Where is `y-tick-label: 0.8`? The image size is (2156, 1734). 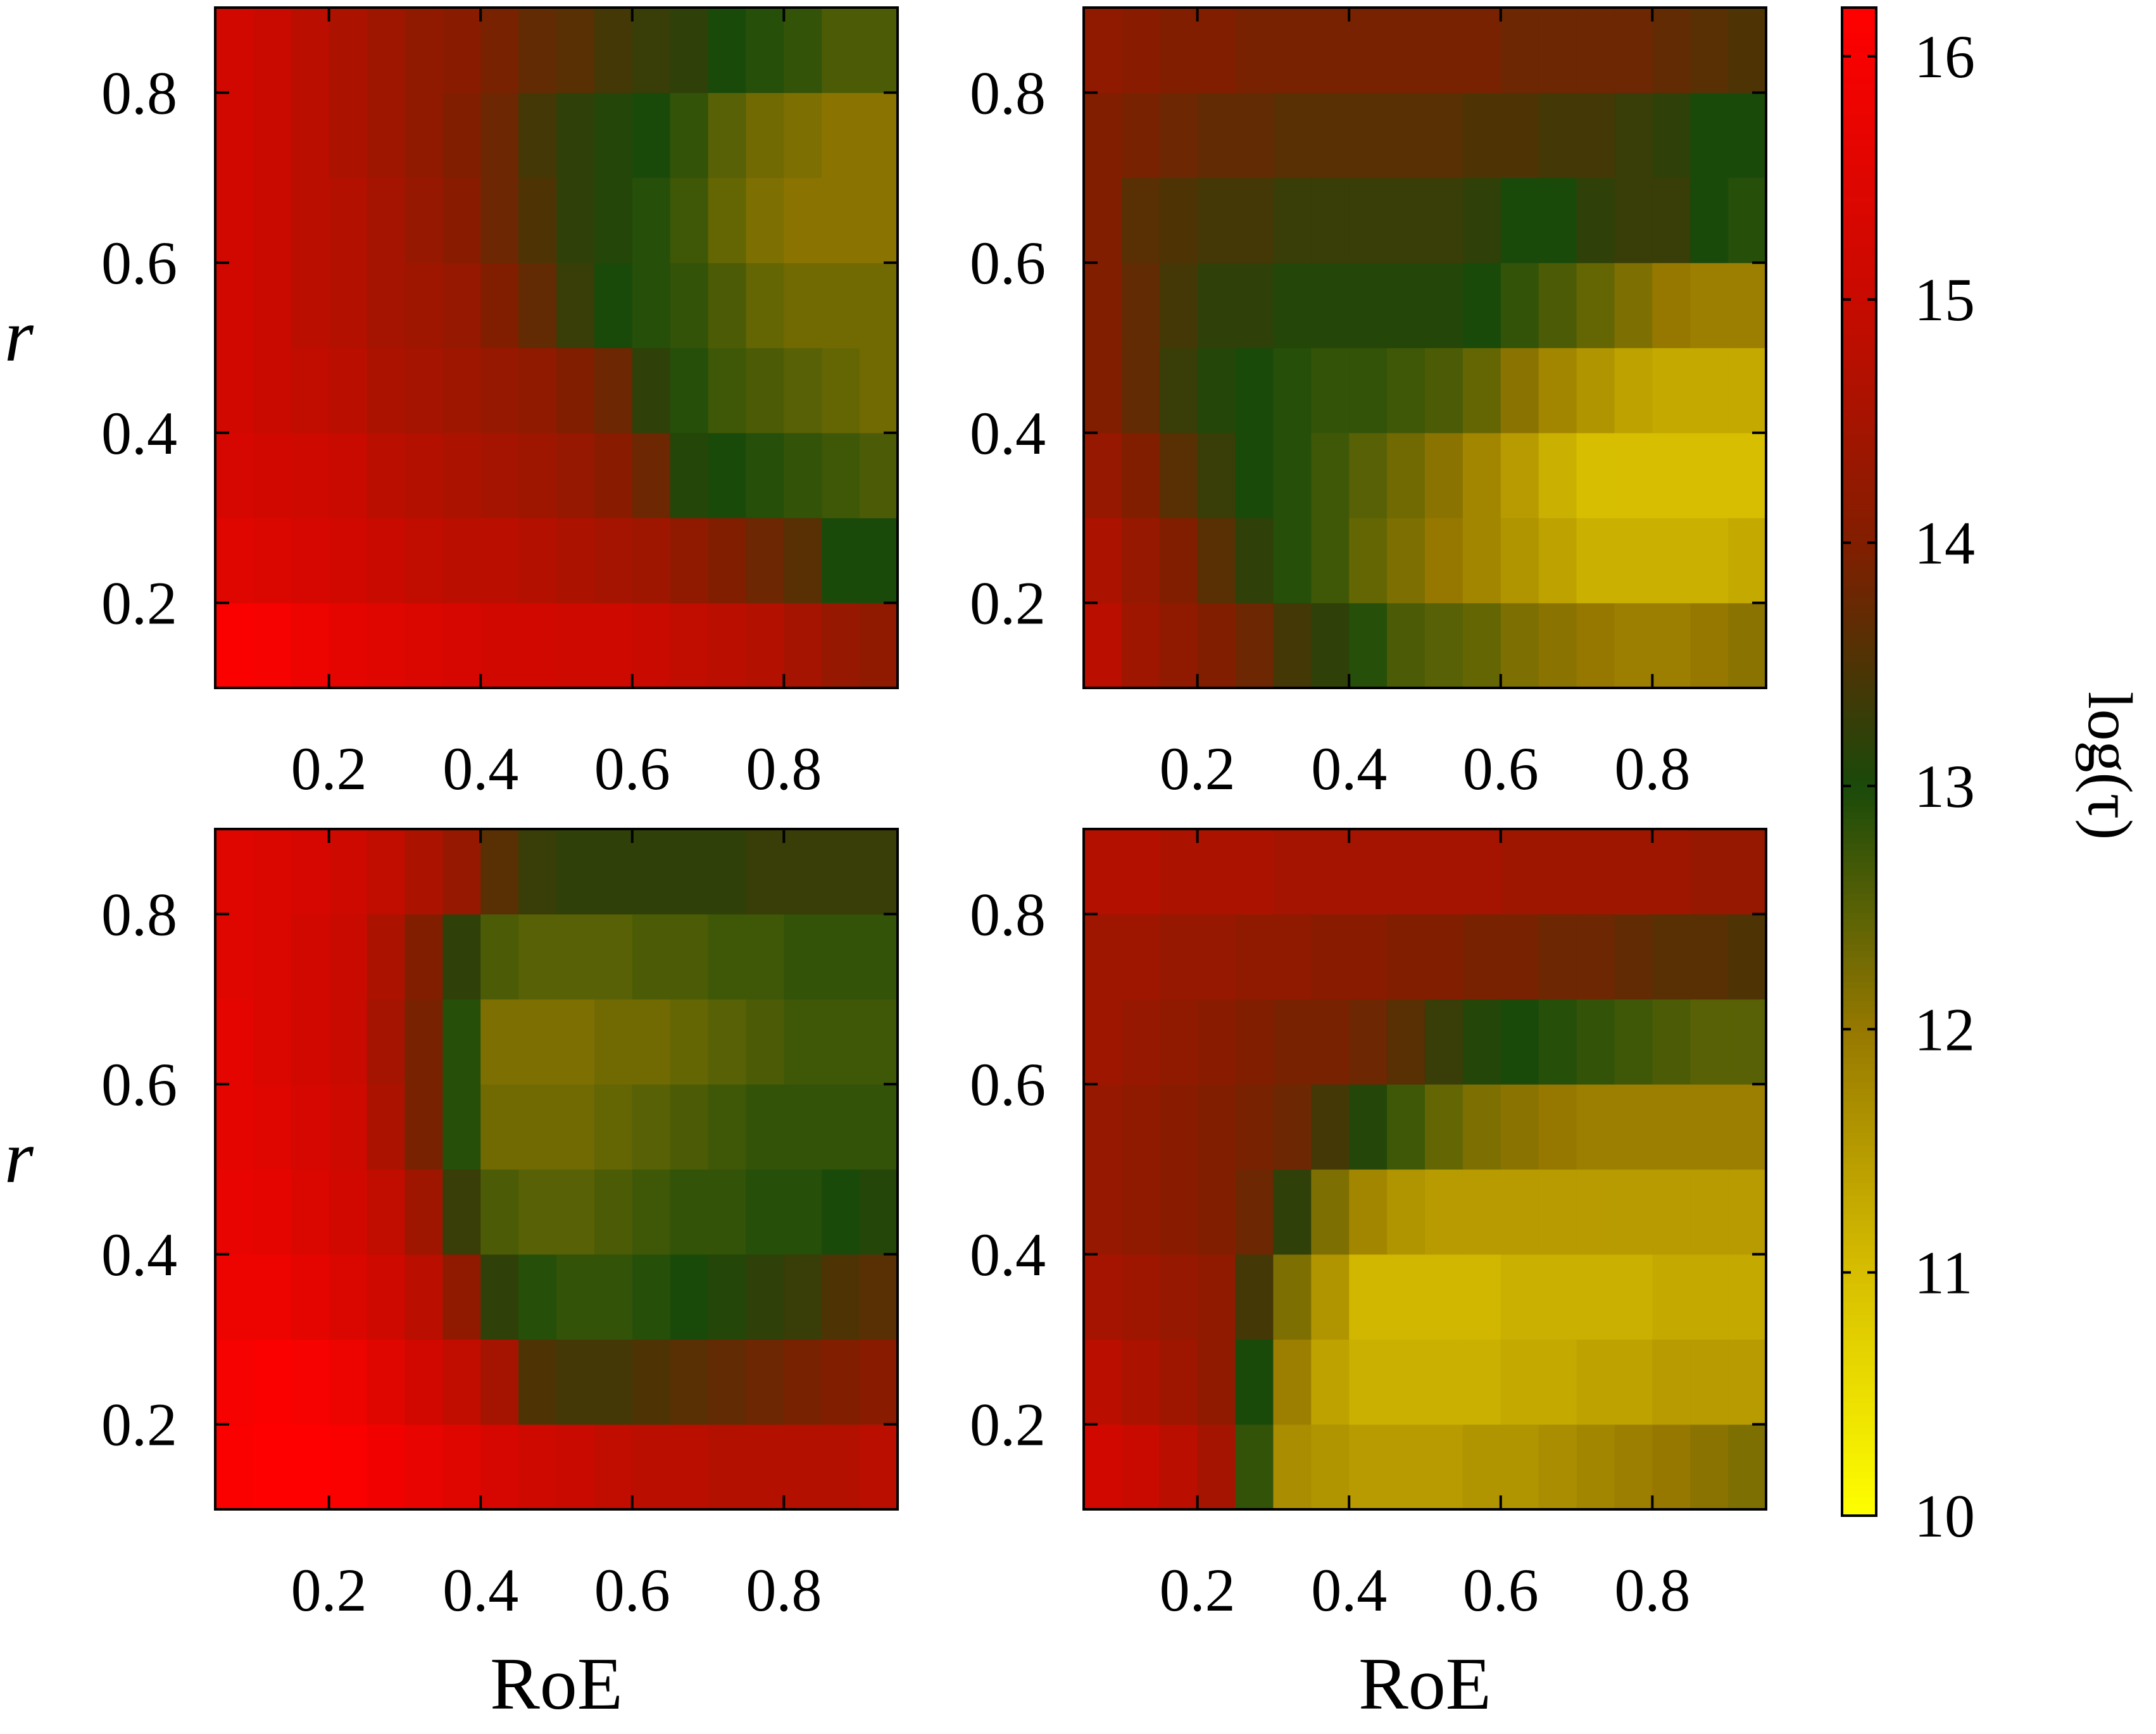
y-tick-label: 0.8 is located at coordinates (139, 93).